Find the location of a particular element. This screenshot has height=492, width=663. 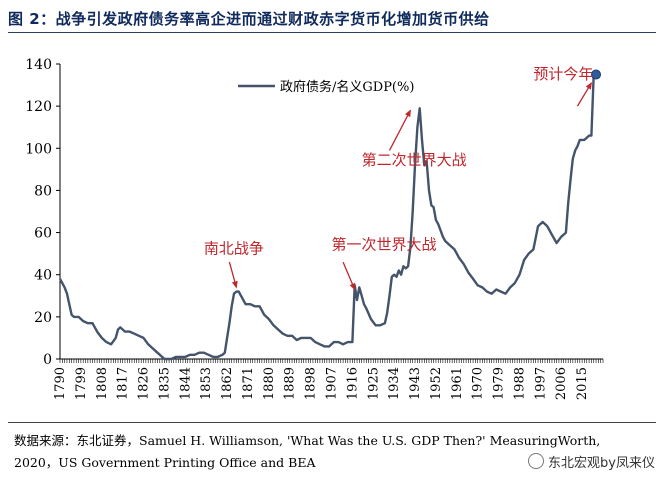

x-tick-label: 1889 is located at coordinates (290, 383).